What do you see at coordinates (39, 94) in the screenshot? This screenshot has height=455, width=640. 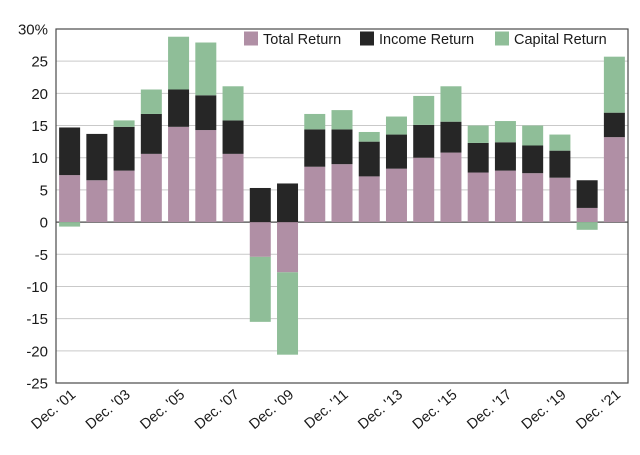 I see `y-tick-label: 20` at bounding box center [39, 94].